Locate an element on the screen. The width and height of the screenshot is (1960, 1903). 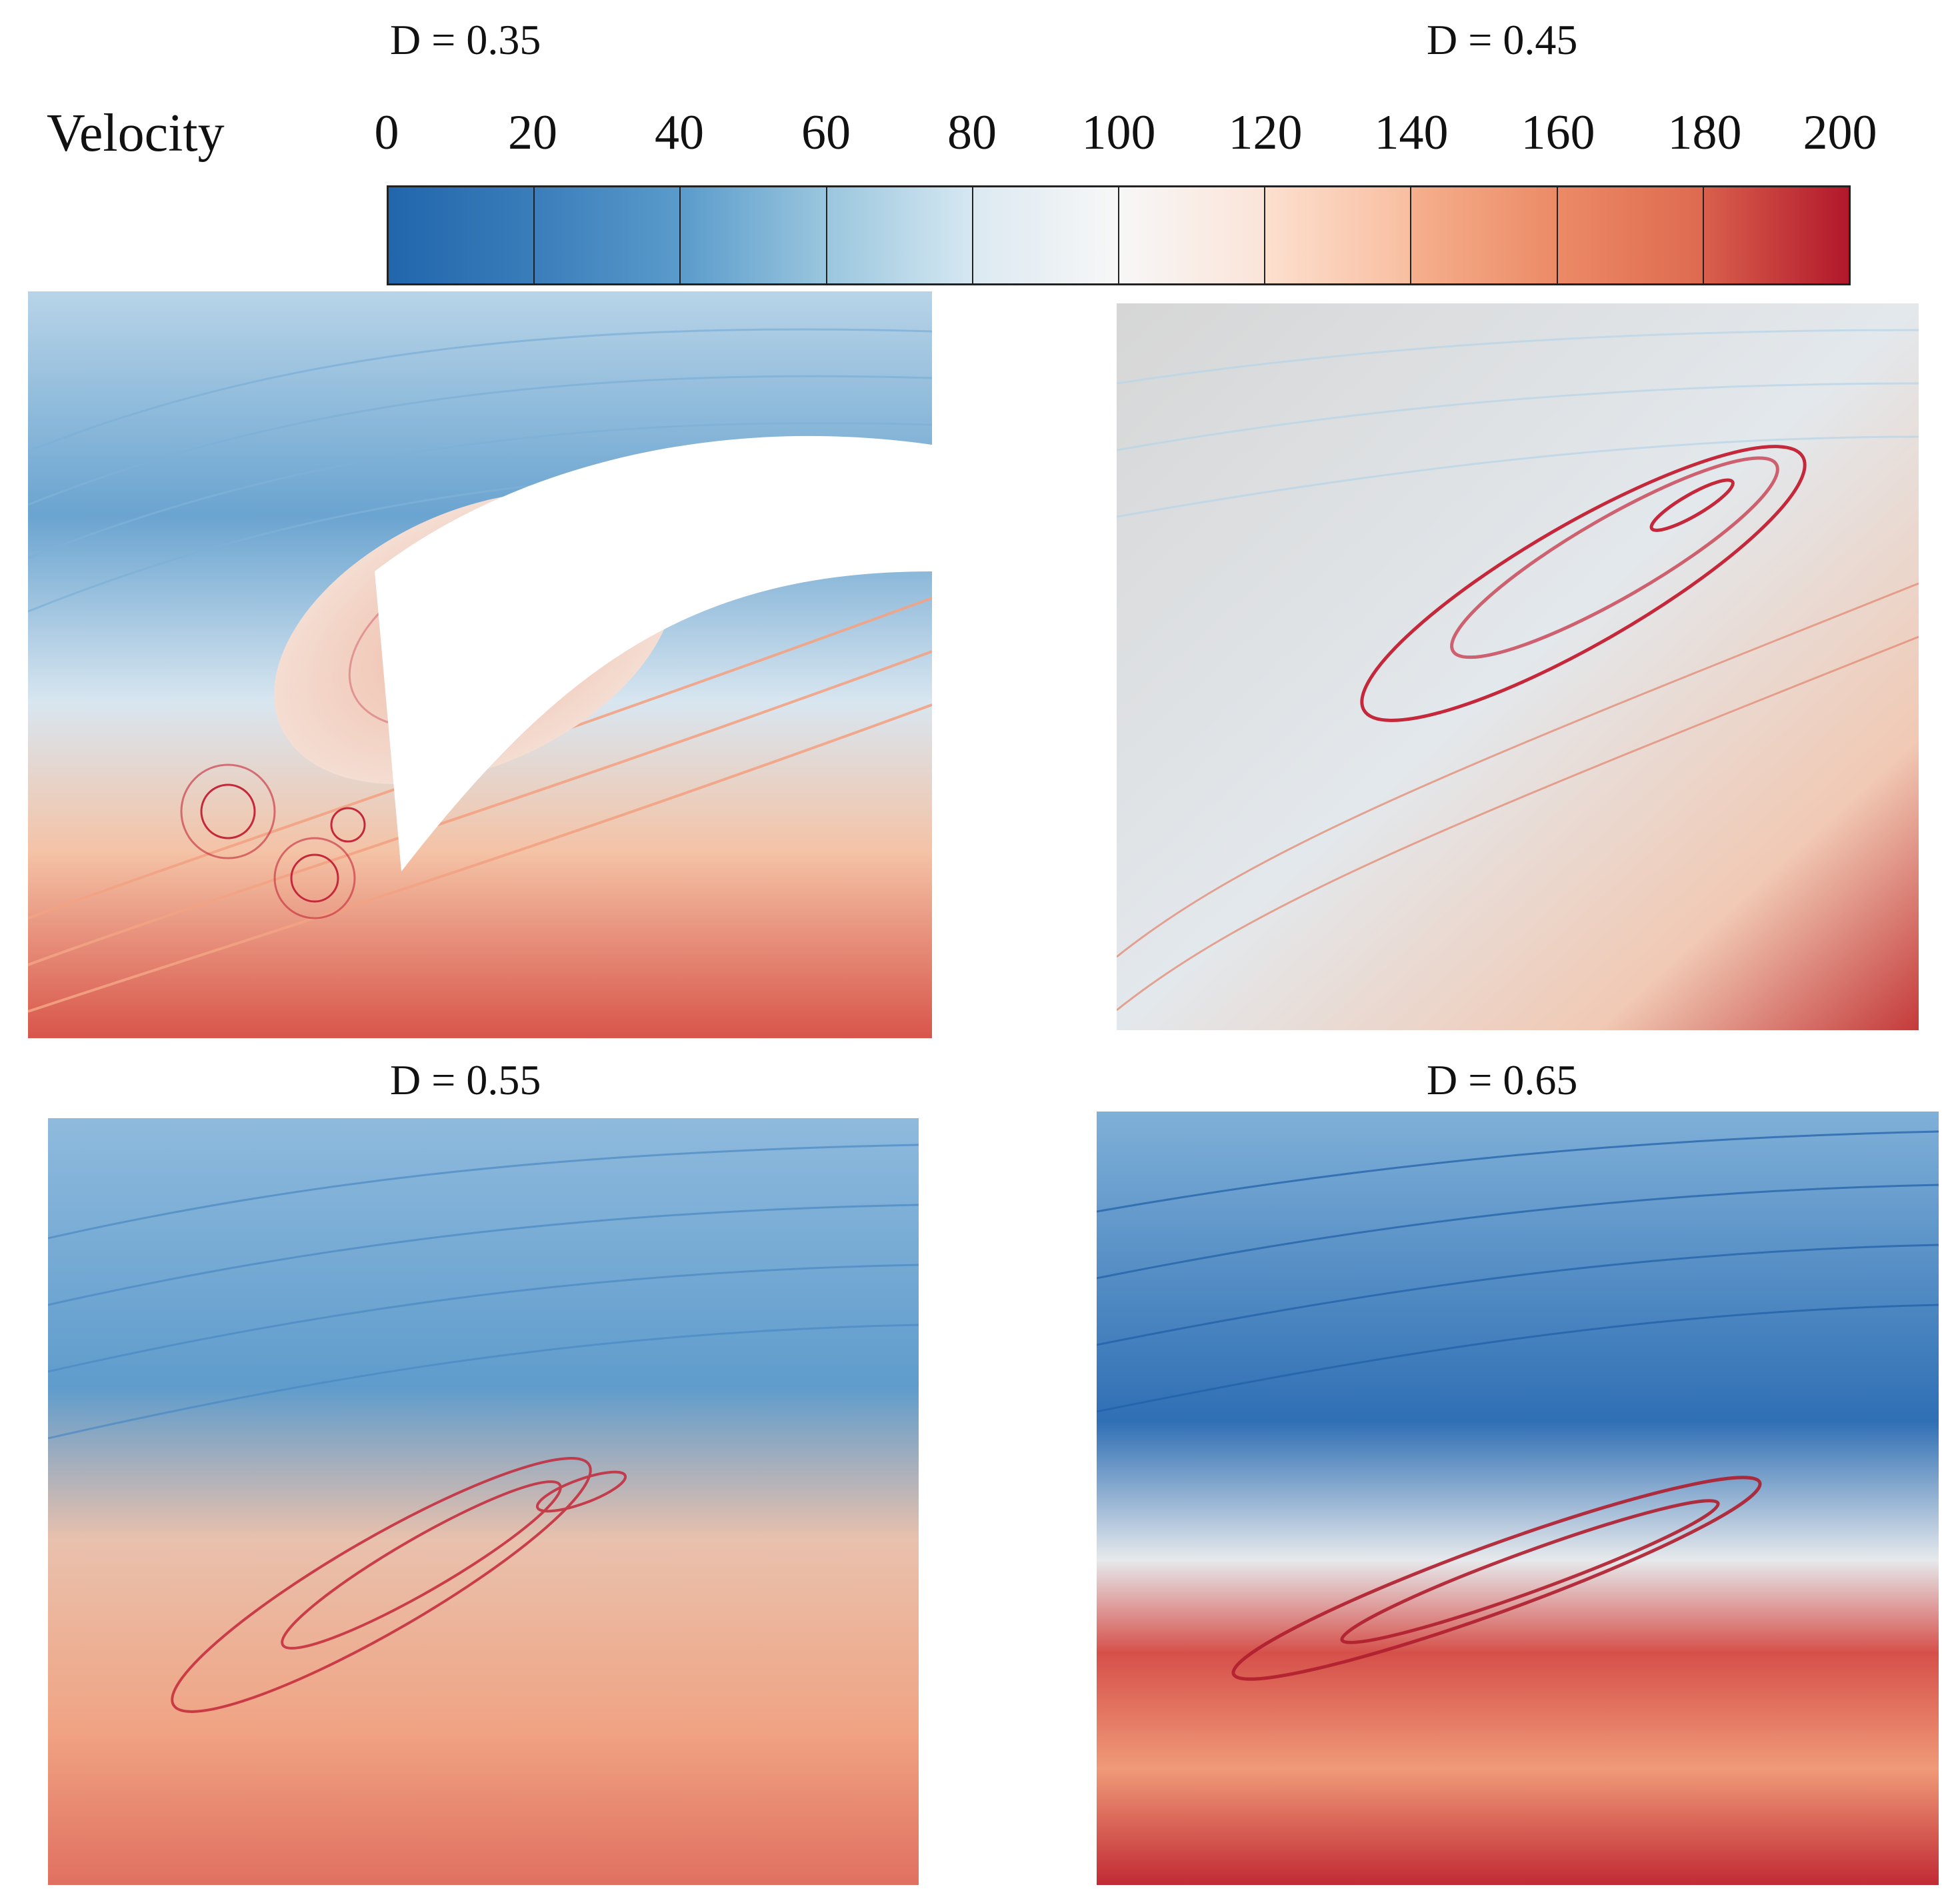
colorbar-tick: 140 is located at coordinates (1411, 132).